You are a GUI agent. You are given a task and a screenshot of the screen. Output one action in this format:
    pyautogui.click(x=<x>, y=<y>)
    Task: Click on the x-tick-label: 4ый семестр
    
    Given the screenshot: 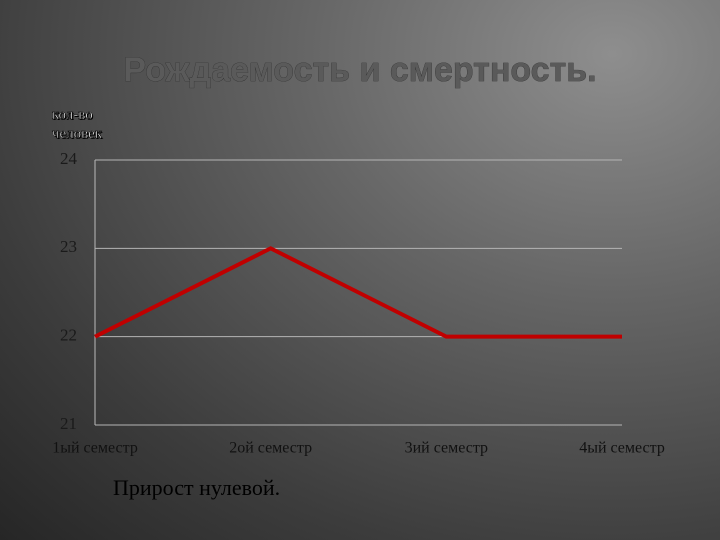 What is the action you would take?
    pyautogui.click(x=622, y=448)
    